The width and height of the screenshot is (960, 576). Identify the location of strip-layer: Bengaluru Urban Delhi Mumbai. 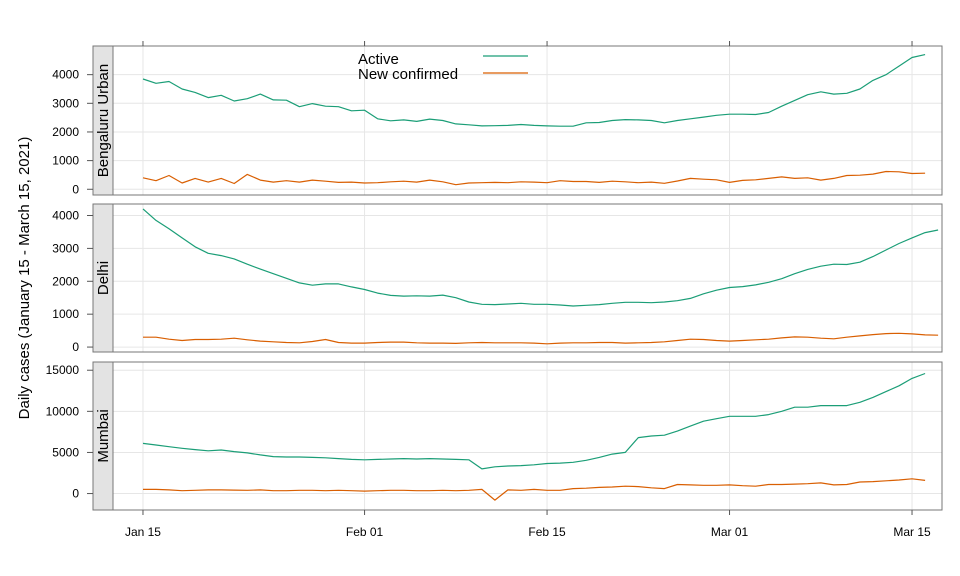
(103, 278).